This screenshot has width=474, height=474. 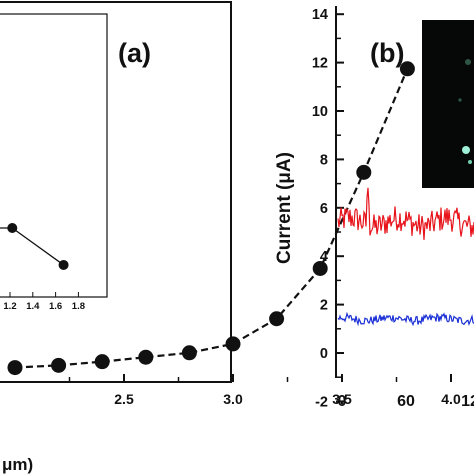 What do you see at coordinates (321, 402) in the screenshot?
I see `panel-b-y-tick-label: -2` at bounding box center [321, 402].